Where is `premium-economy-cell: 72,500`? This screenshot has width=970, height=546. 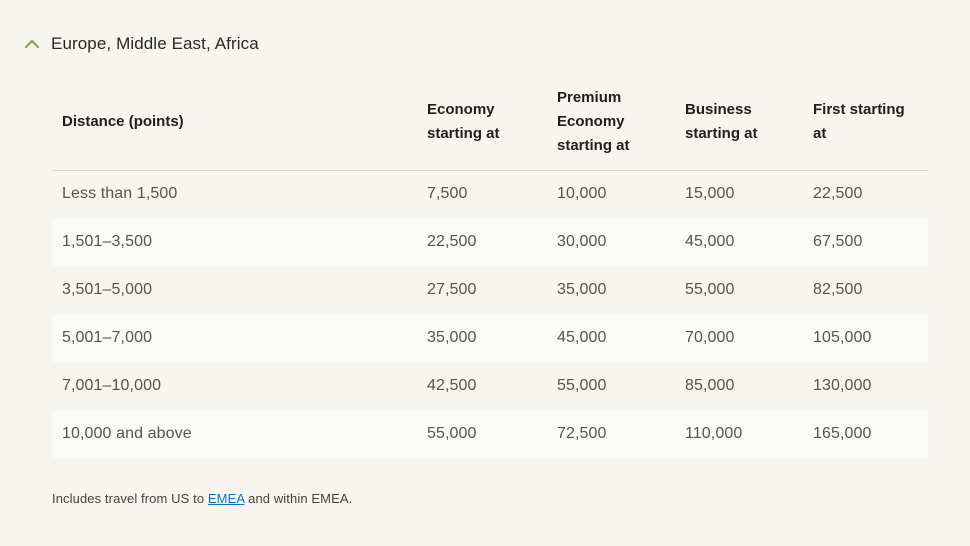
premium-economy-cell: 72,500 is located at coordinates (582, 433).